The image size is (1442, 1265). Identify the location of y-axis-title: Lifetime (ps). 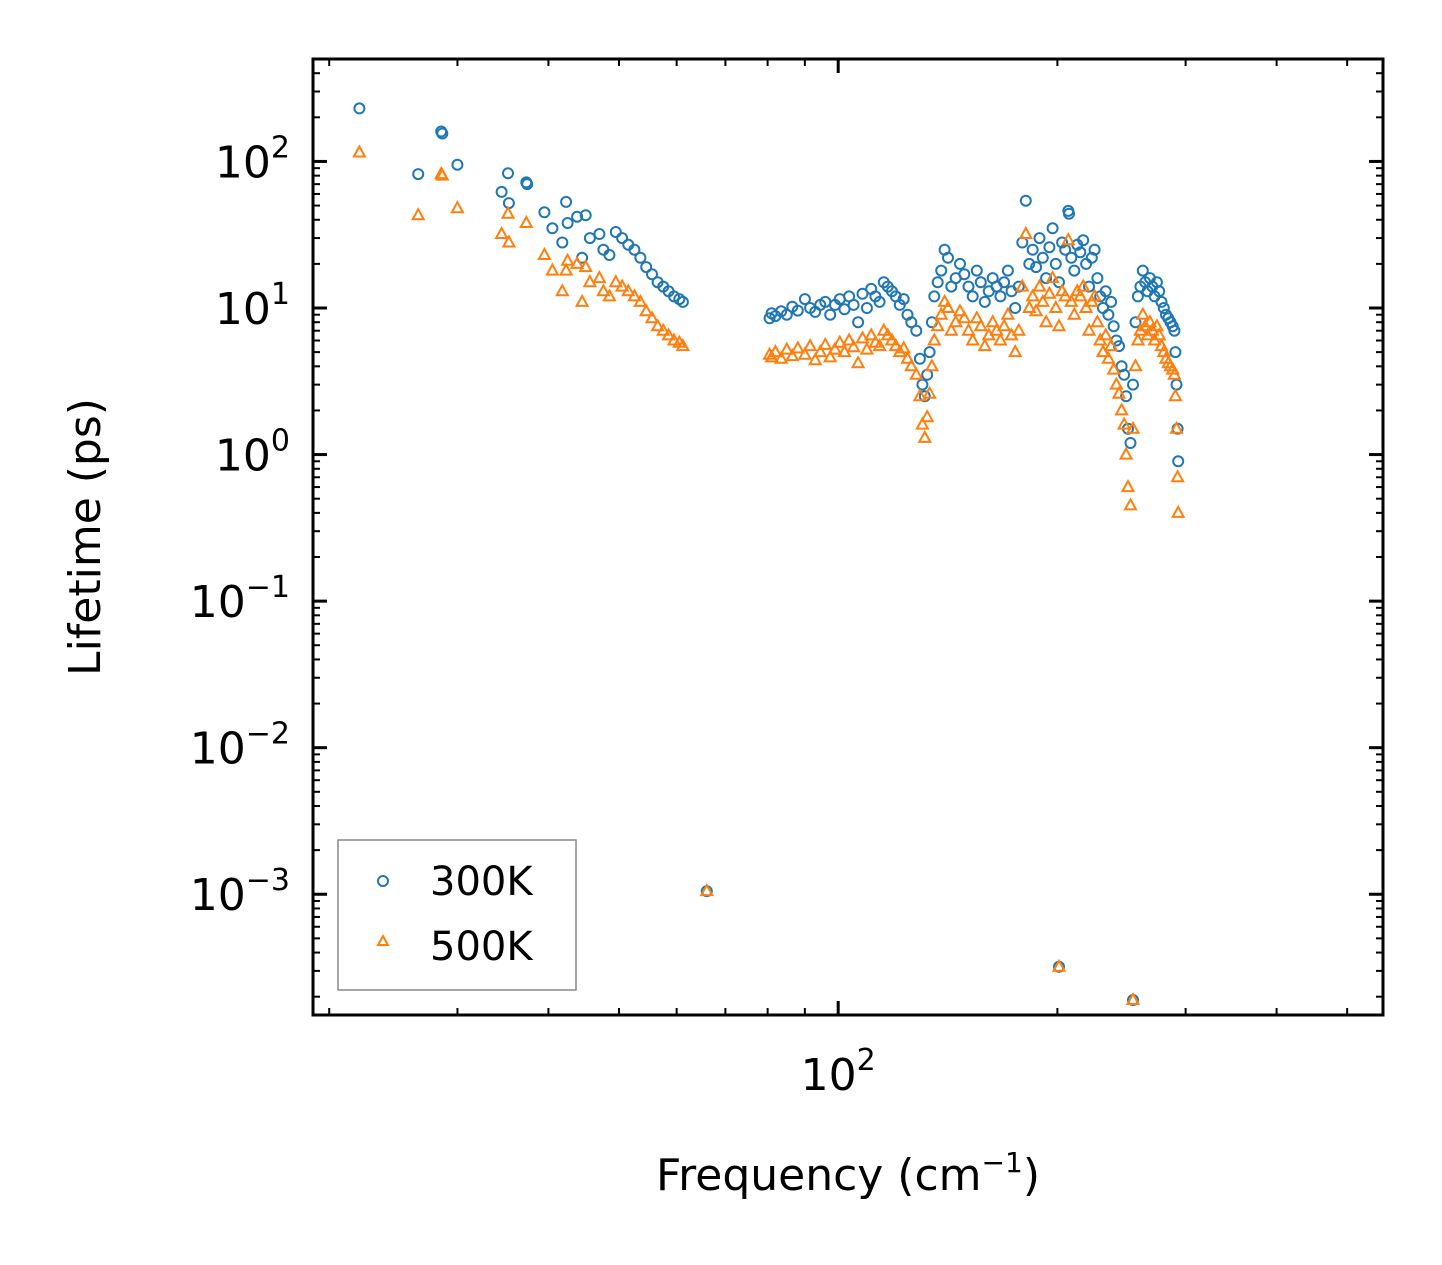
(85, 537).